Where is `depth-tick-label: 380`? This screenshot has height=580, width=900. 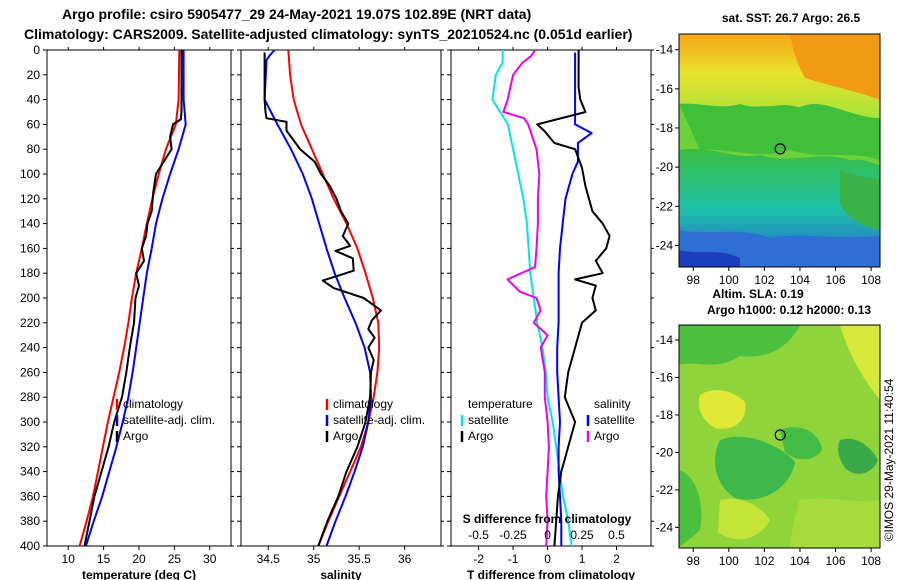 depth-tick-label: 380 is located at coordinates (30, 521).